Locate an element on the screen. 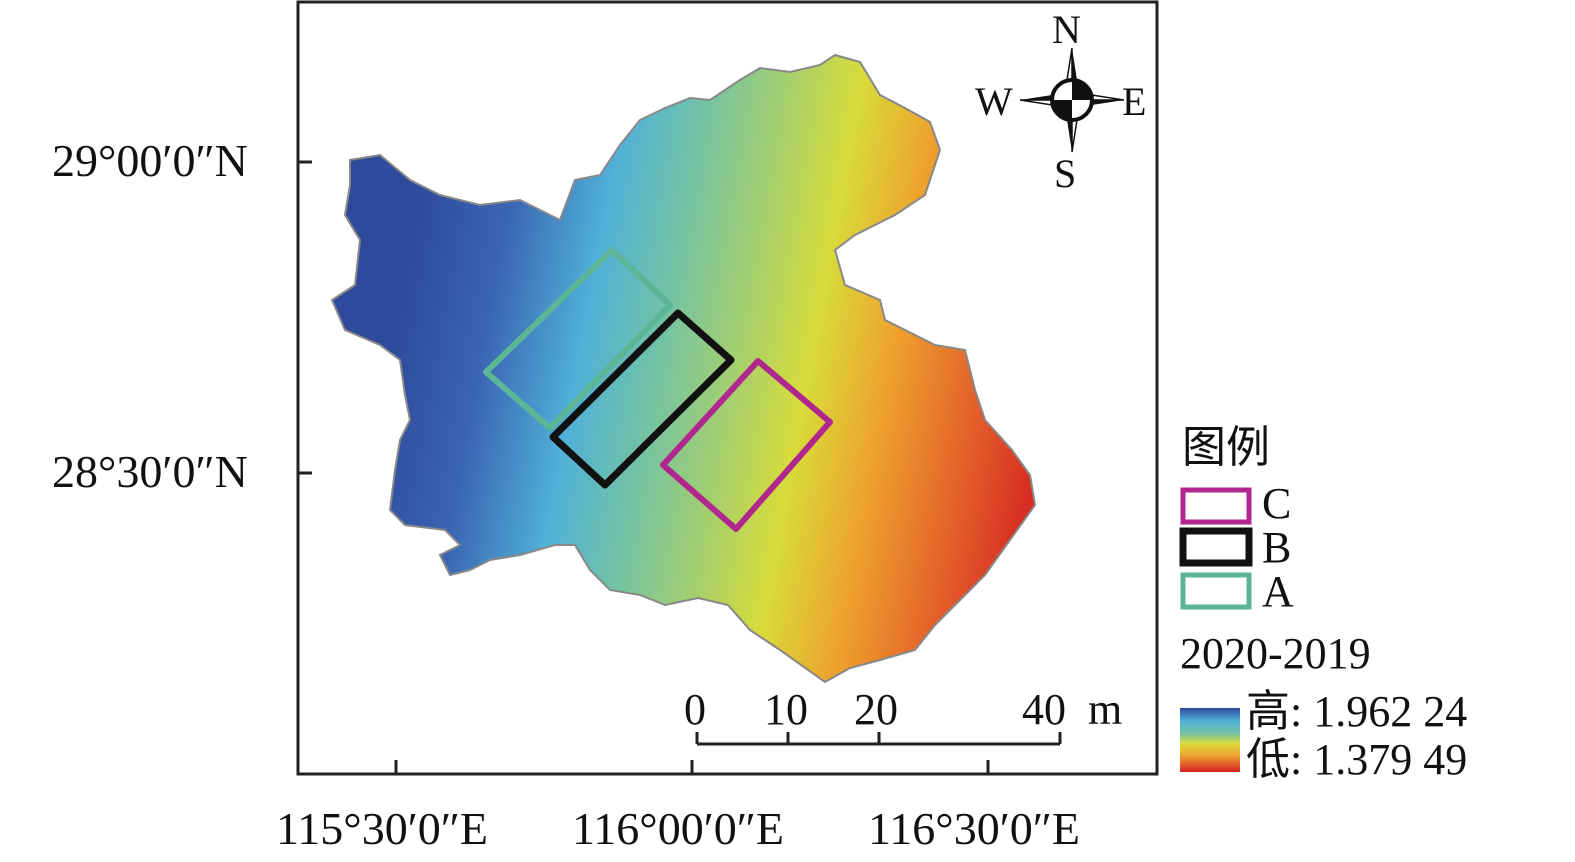 The width and height of the screenshot is (1575, 862). lat-label-29n: 29°00′0″N is located at coordinates (150, 160).